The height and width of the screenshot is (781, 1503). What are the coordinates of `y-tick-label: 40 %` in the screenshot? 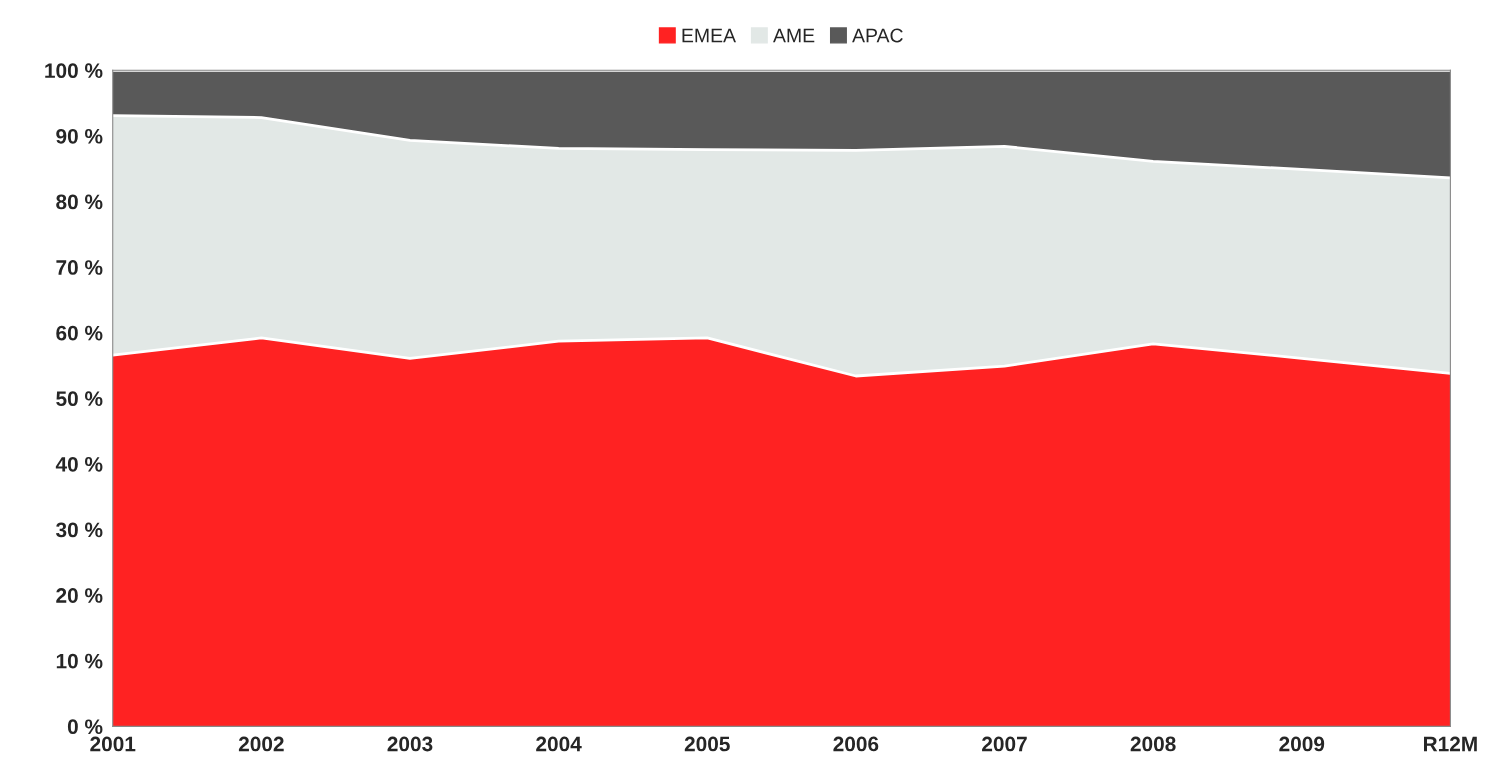 It's located at (79, 464).